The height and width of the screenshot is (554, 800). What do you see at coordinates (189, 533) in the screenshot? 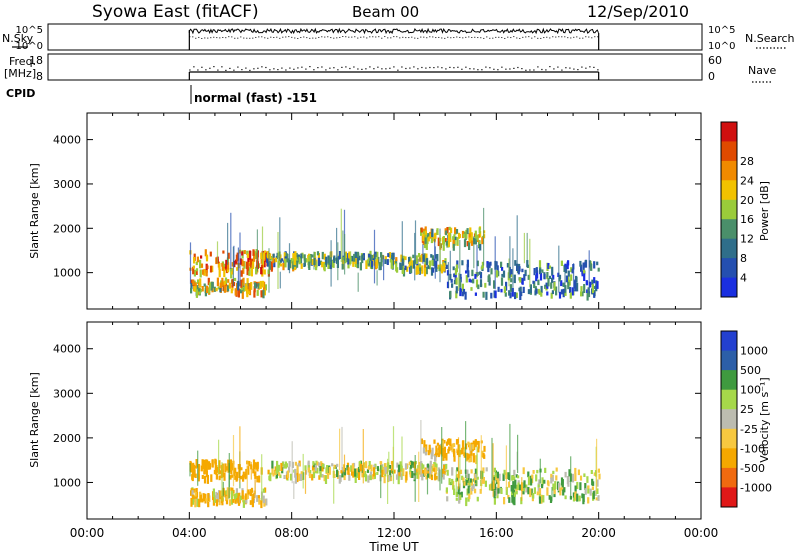
I see `x-tick-label: 04:00` at bounding box center [189, 533].